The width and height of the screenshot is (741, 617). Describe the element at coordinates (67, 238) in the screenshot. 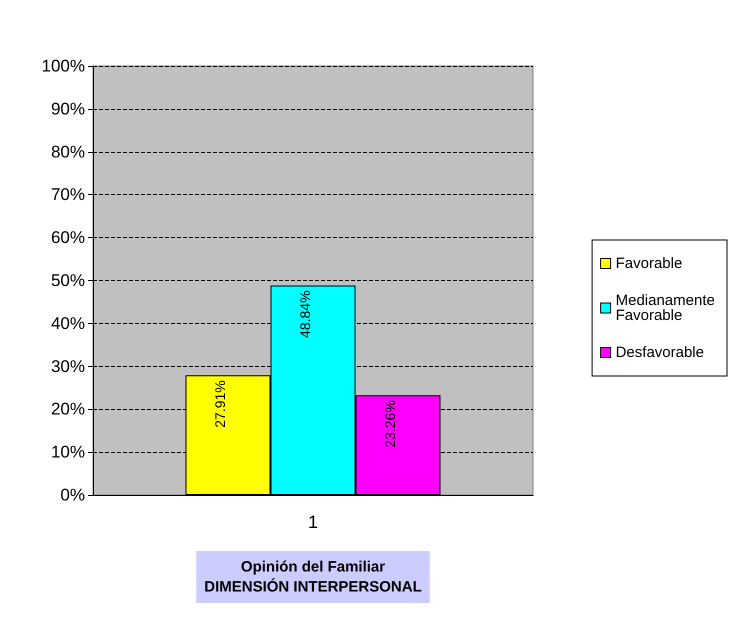

I see `y-tick-label: 60%` at that location.